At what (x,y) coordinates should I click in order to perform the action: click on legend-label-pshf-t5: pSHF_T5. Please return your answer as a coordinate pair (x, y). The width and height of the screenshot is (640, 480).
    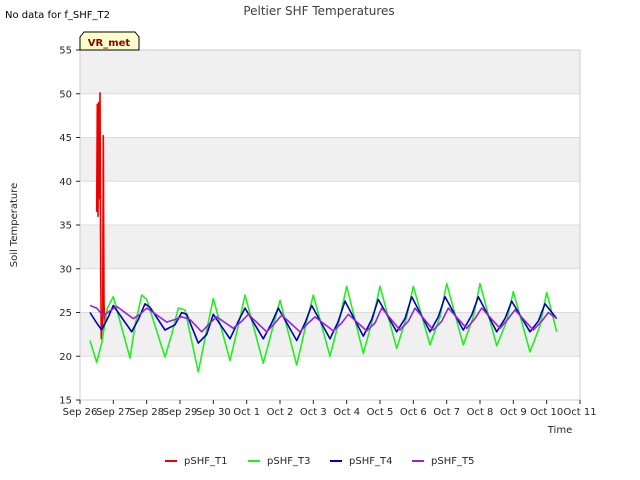
    Looking at the image, I should click on (452, 461).